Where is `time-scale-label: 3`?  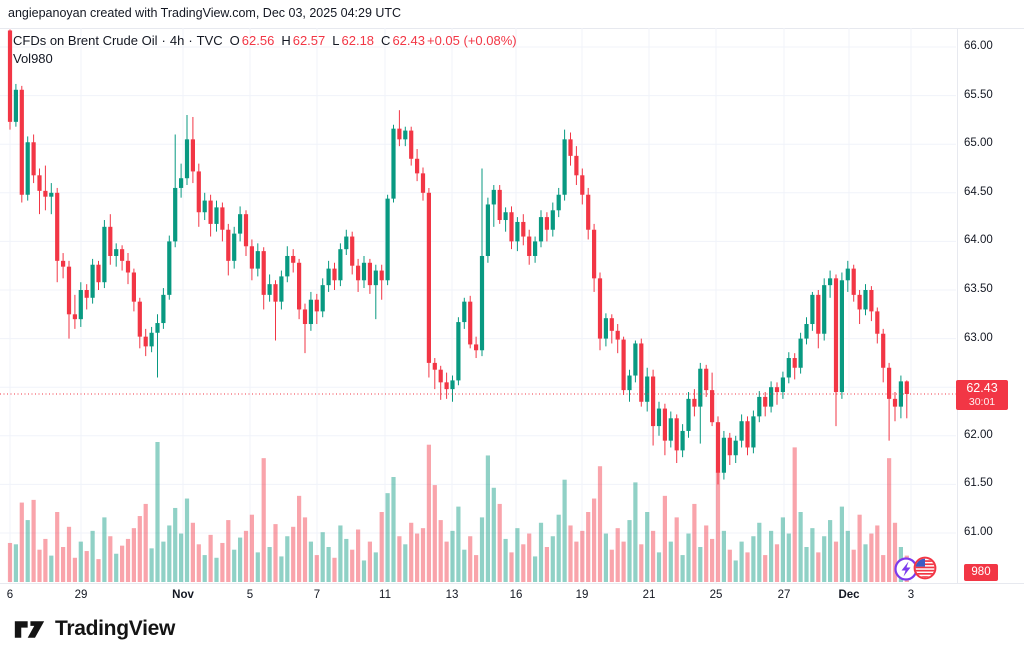
time-scale-label: 3 is located at coordinates (911, 595).